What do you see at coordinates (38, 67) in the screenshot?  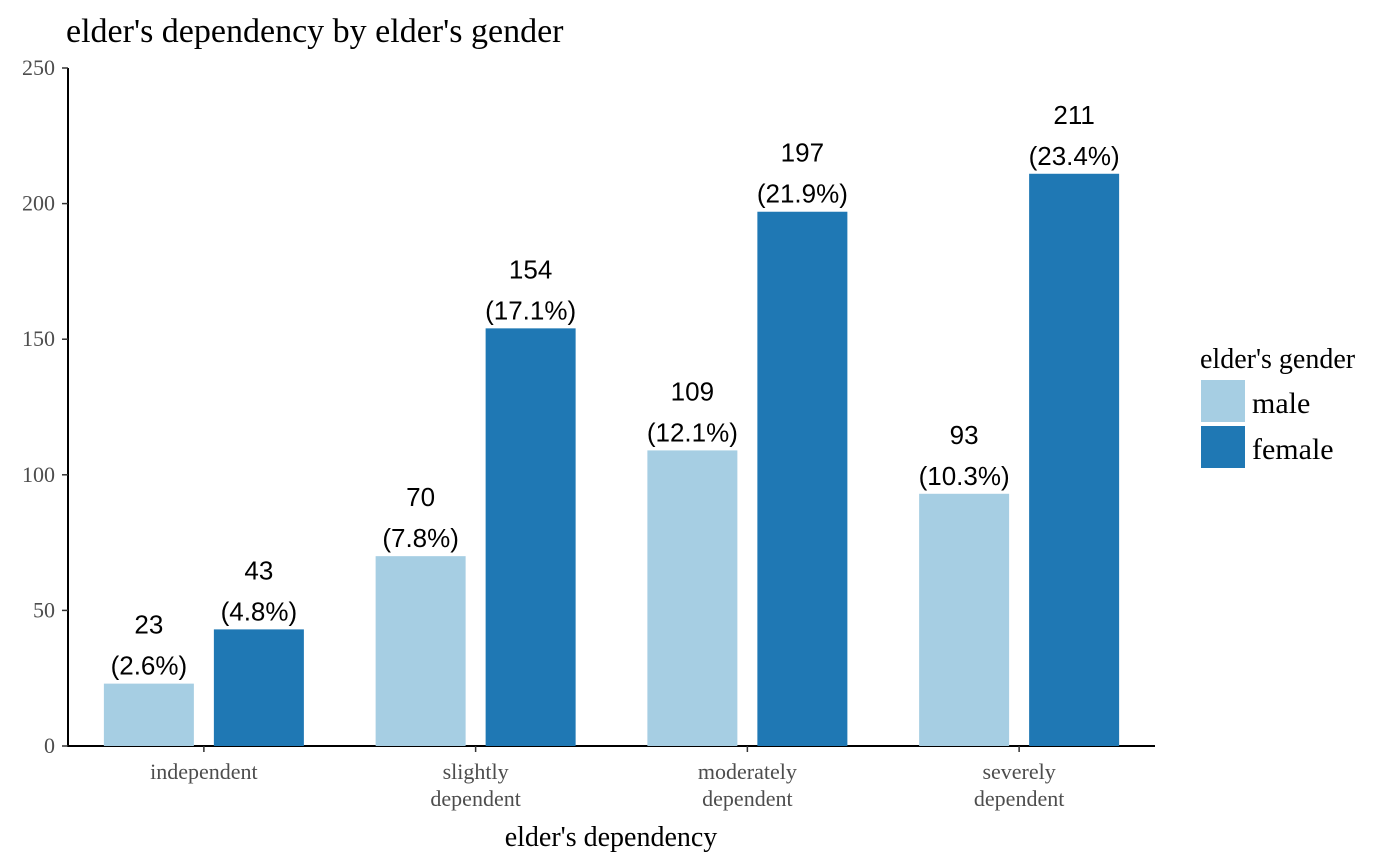 I see `y-tick-label: 250` at bounding box center [38, 67].